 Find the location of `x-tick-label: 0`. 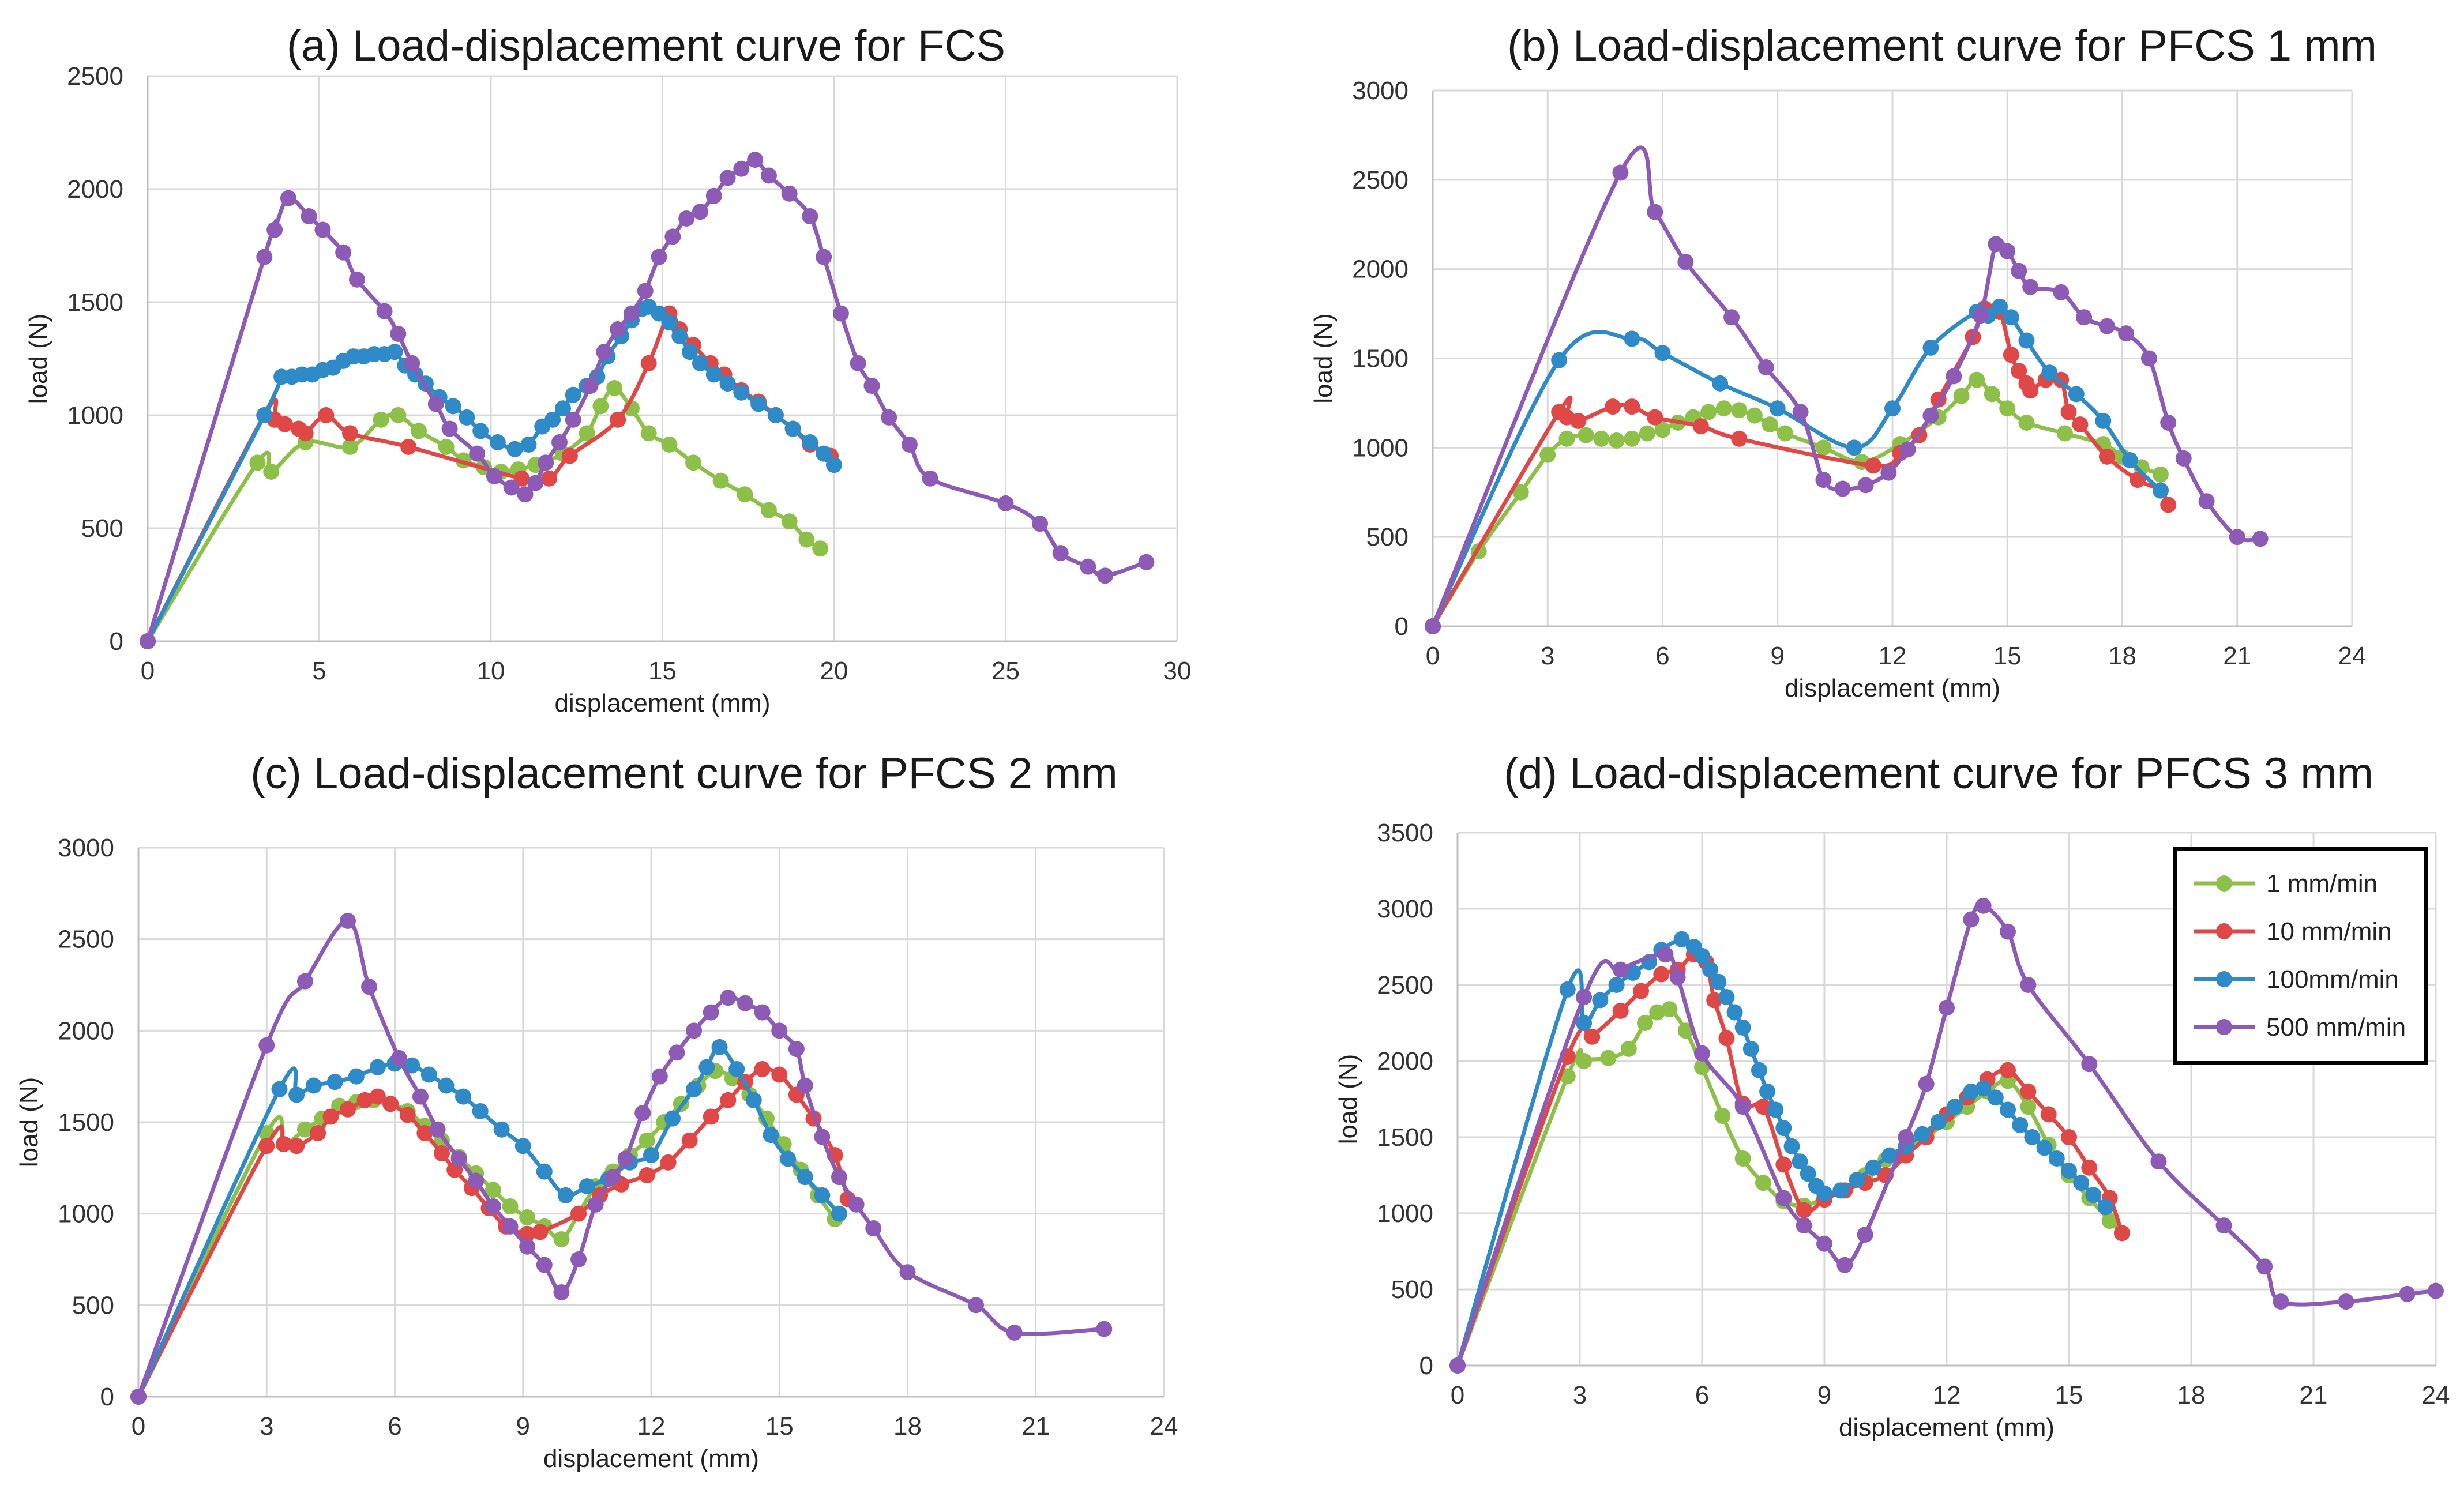

x-tick-label: 0 is located at coordinates (138, 1426).